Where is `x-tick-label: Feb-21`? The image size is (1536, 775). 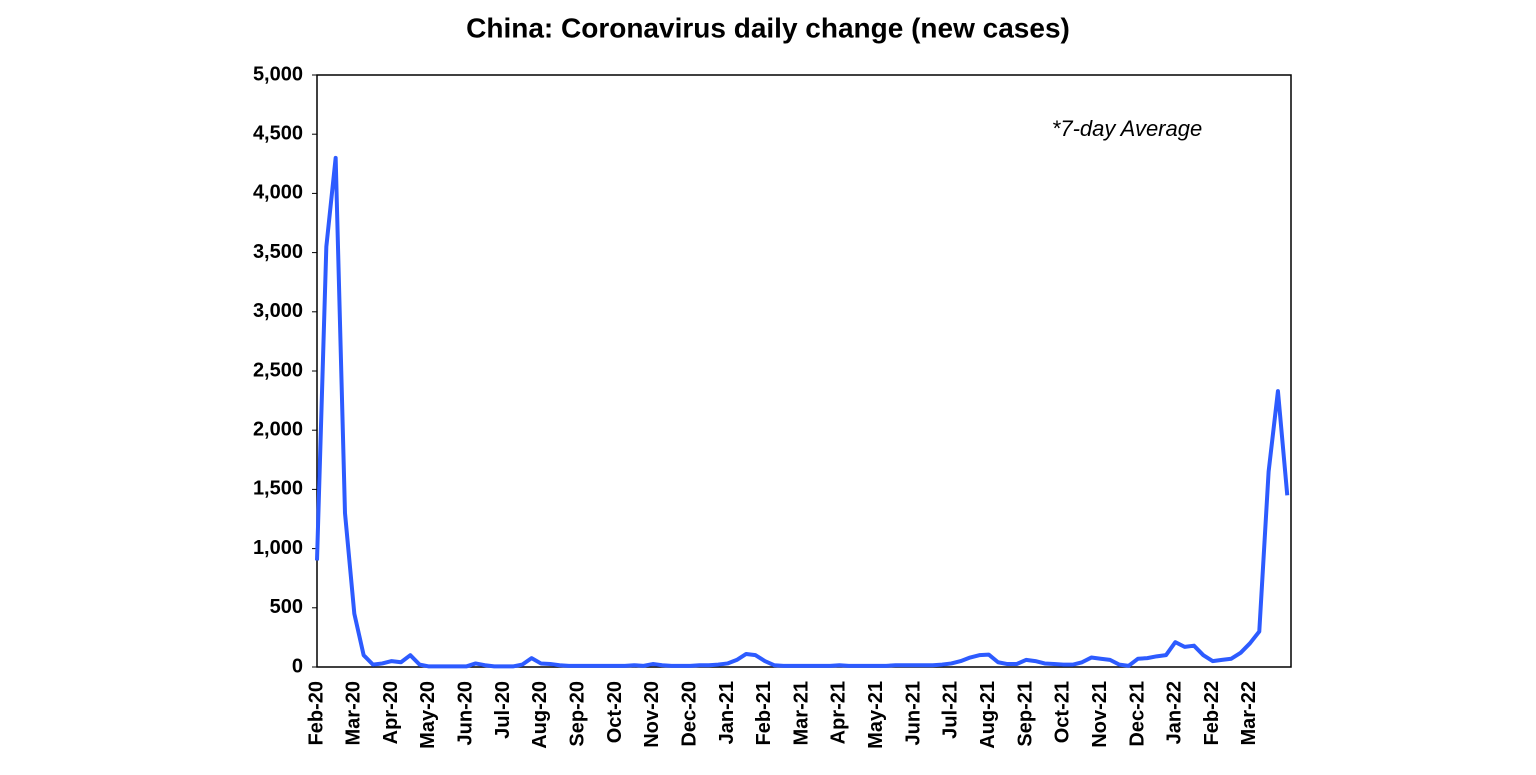 x-tick-label: Feb-21 is located at coordinates (764, 713).